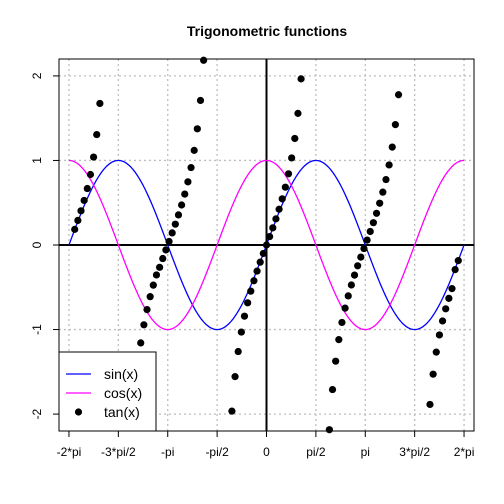  Describe the element at coordinates (37, 244) in the screenshot. I see `y-tick-label: 0` at that location.